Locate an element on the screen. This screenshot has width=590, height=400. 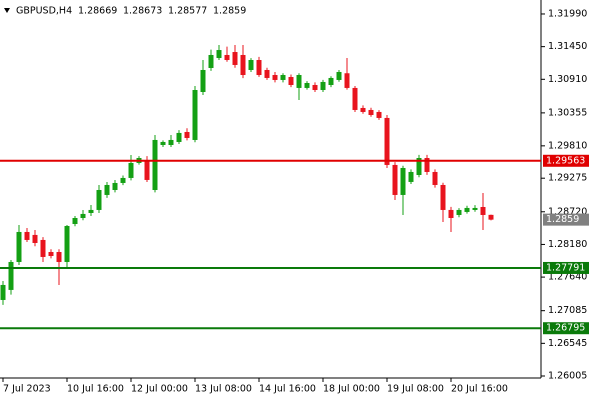
y-tick-label: 1.30355 is located at coordinates (567, 112).